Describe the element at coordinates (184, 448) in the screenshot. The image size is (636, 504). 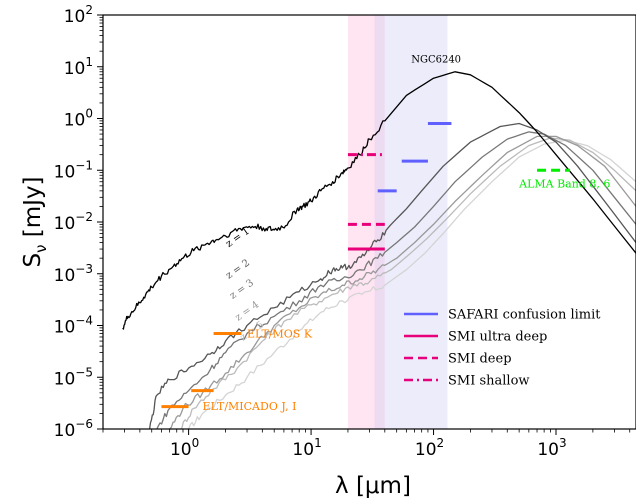
I see `x-tick-label: 10⁰` at that location.